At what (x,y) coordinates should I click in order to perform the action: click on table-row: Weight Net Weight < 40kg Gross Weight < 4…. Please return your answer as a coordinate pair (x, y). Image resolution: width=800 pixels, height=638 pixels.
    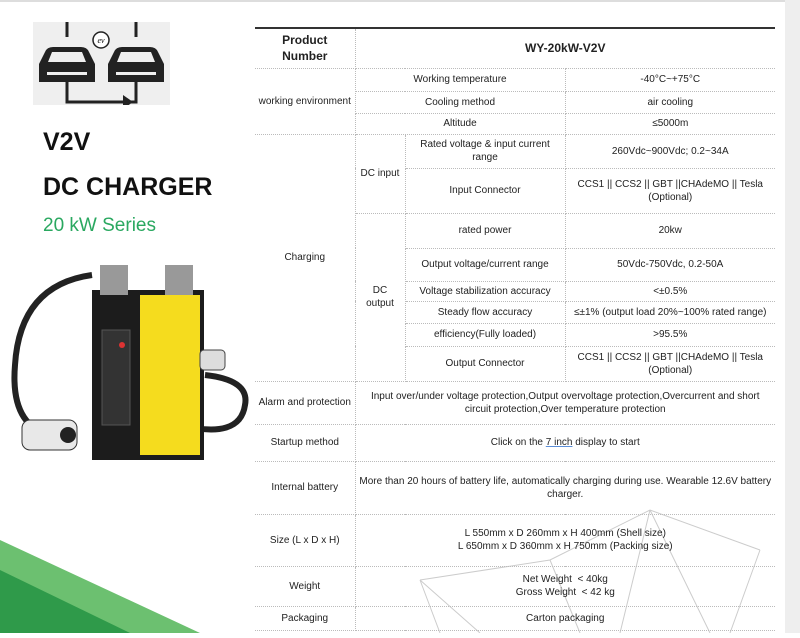
    Looking at the image, I should click on (515, 586).